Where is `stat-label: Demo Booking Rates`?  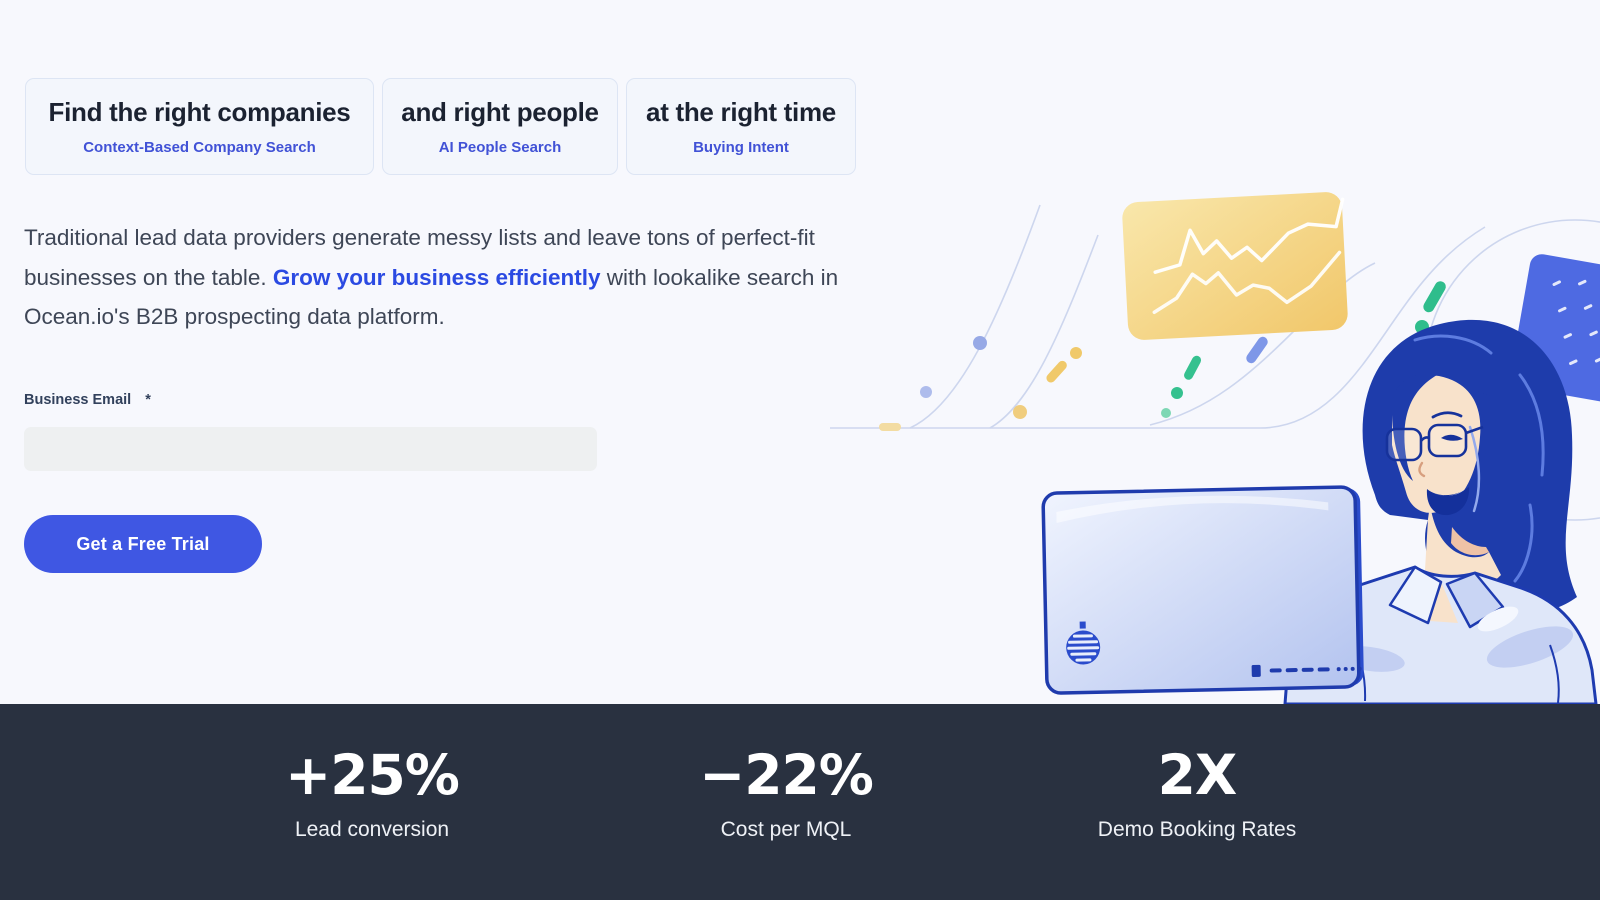
stat-label: Demo Booking Rates is located at coordinates (1197, 829).